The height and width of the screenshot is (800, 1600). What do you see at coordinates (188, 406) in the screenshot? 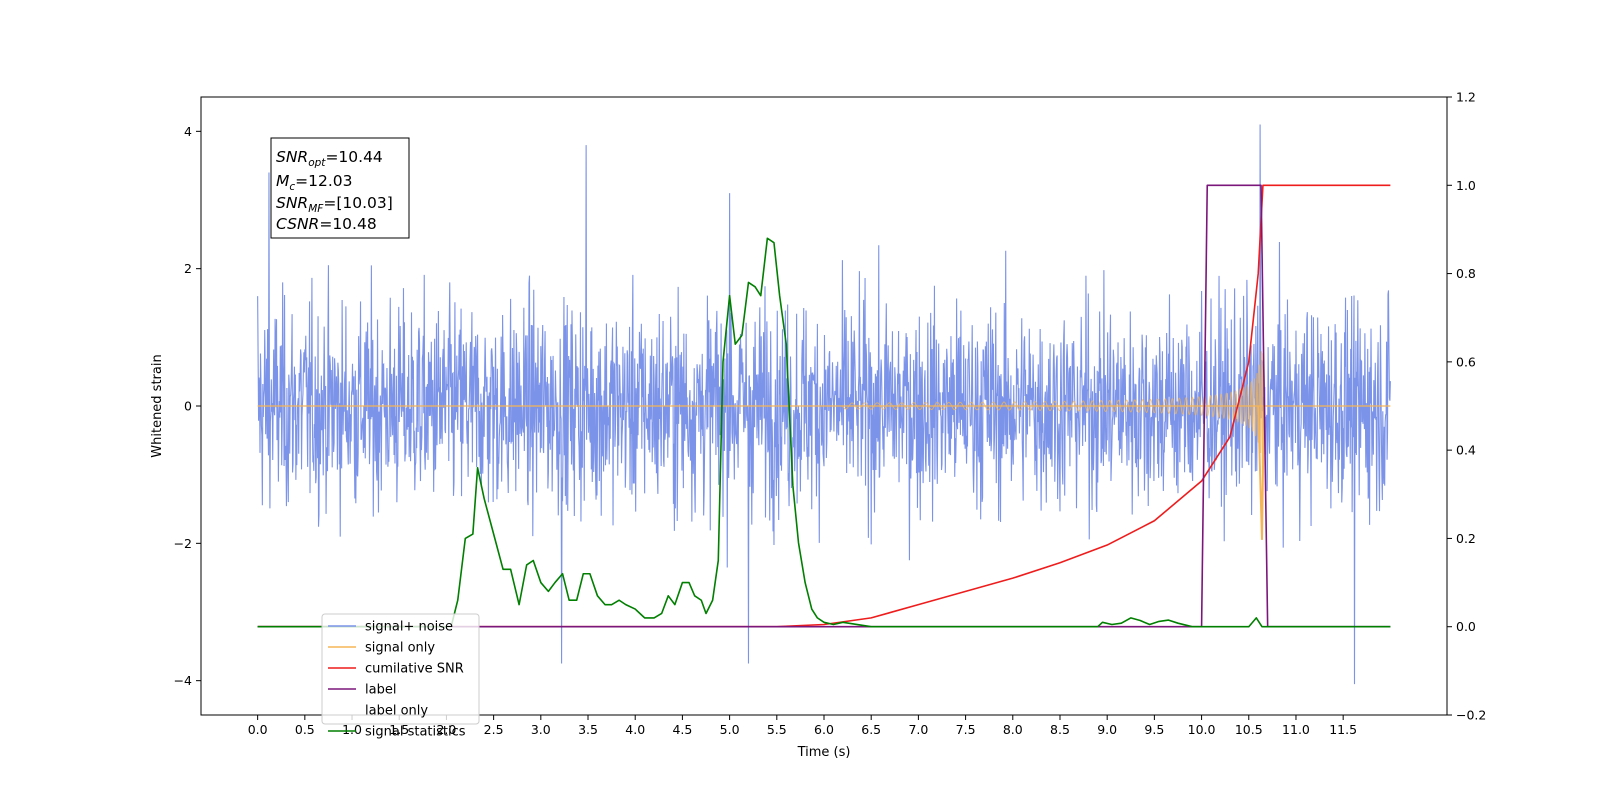
I see `y-tick-label: 0` at bounding box center [188, 406].